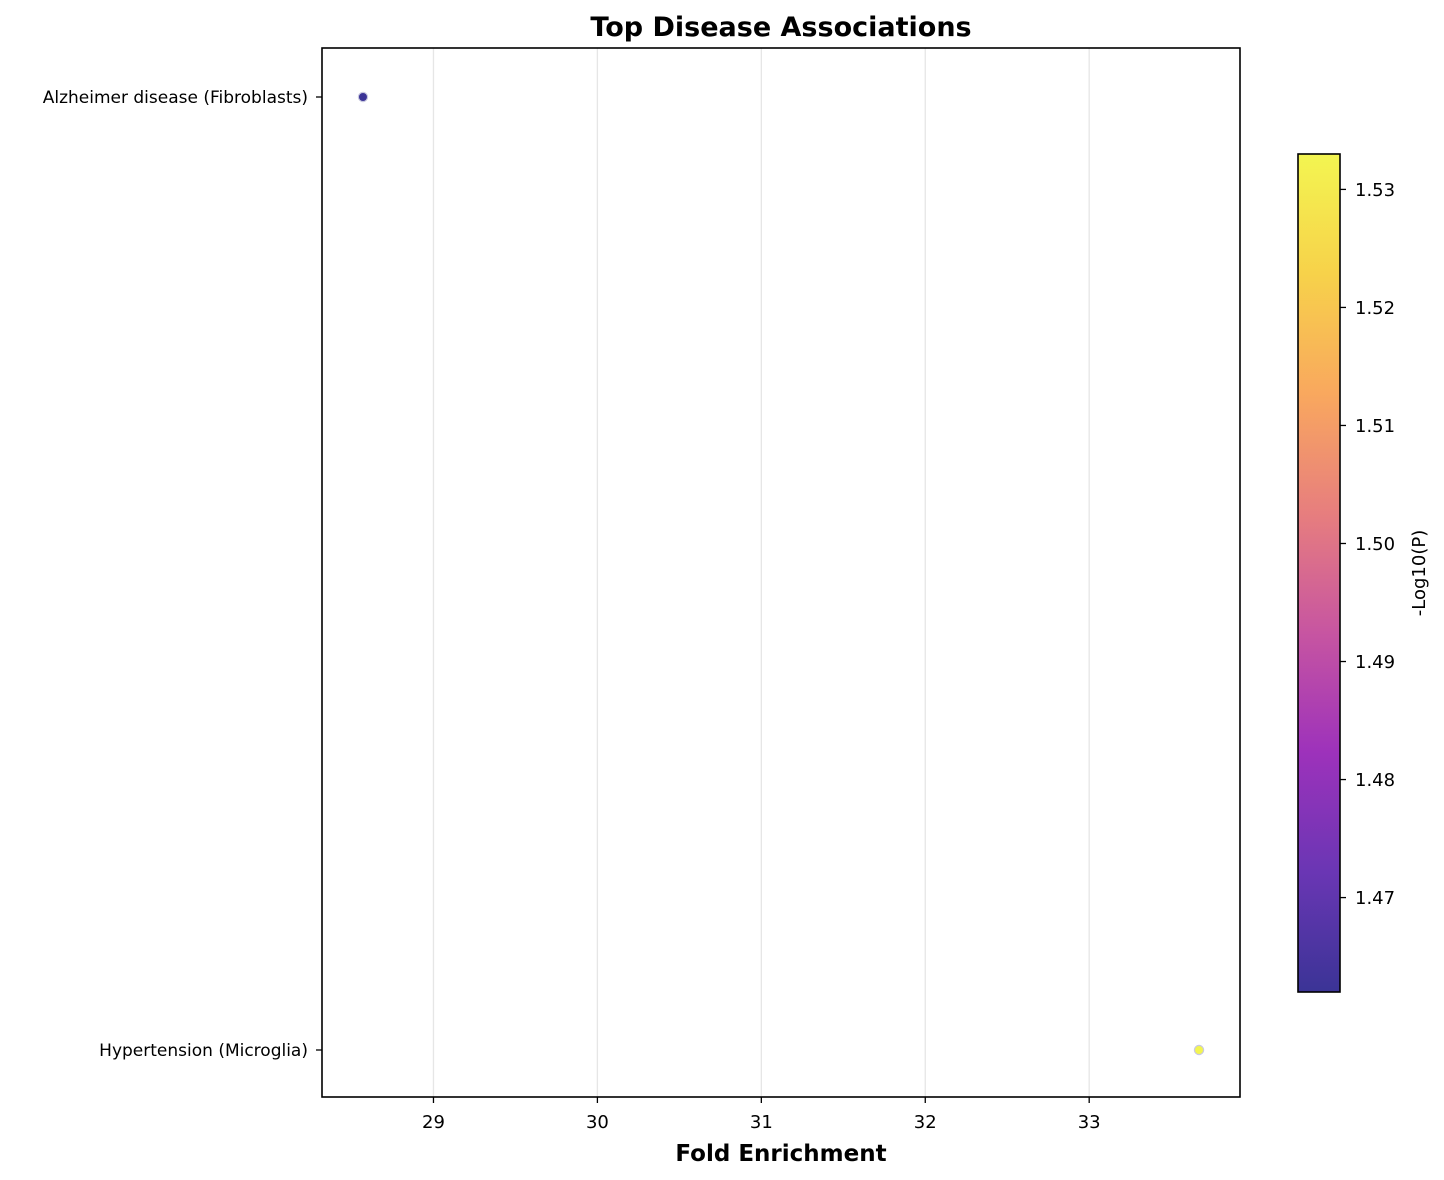 The width and height of the screenshot is (1444, 1180). What do you see at coordinates (1375, 544) in the screenshot?
I see `colorbar-tick-label: 1.50` at bounding box center [1375, 544].